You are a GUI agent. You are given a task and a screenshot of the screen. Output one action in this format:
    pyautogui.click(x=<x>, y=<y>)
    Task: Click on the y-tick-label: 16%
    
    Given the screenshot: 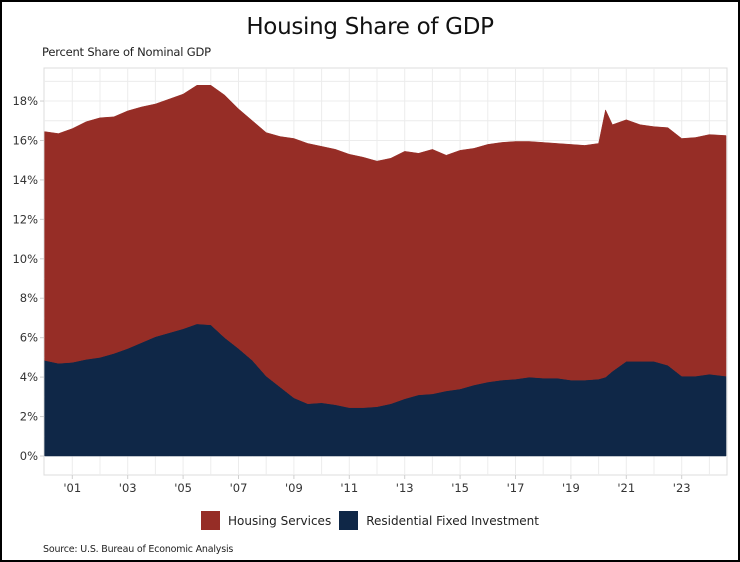 What is the action you would take?
    pyautogui.click(x=25, y=140)
    